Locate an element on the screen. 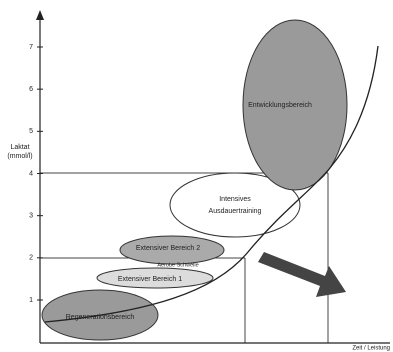  zone-label: Intensives is located at coordinates (235, 199).